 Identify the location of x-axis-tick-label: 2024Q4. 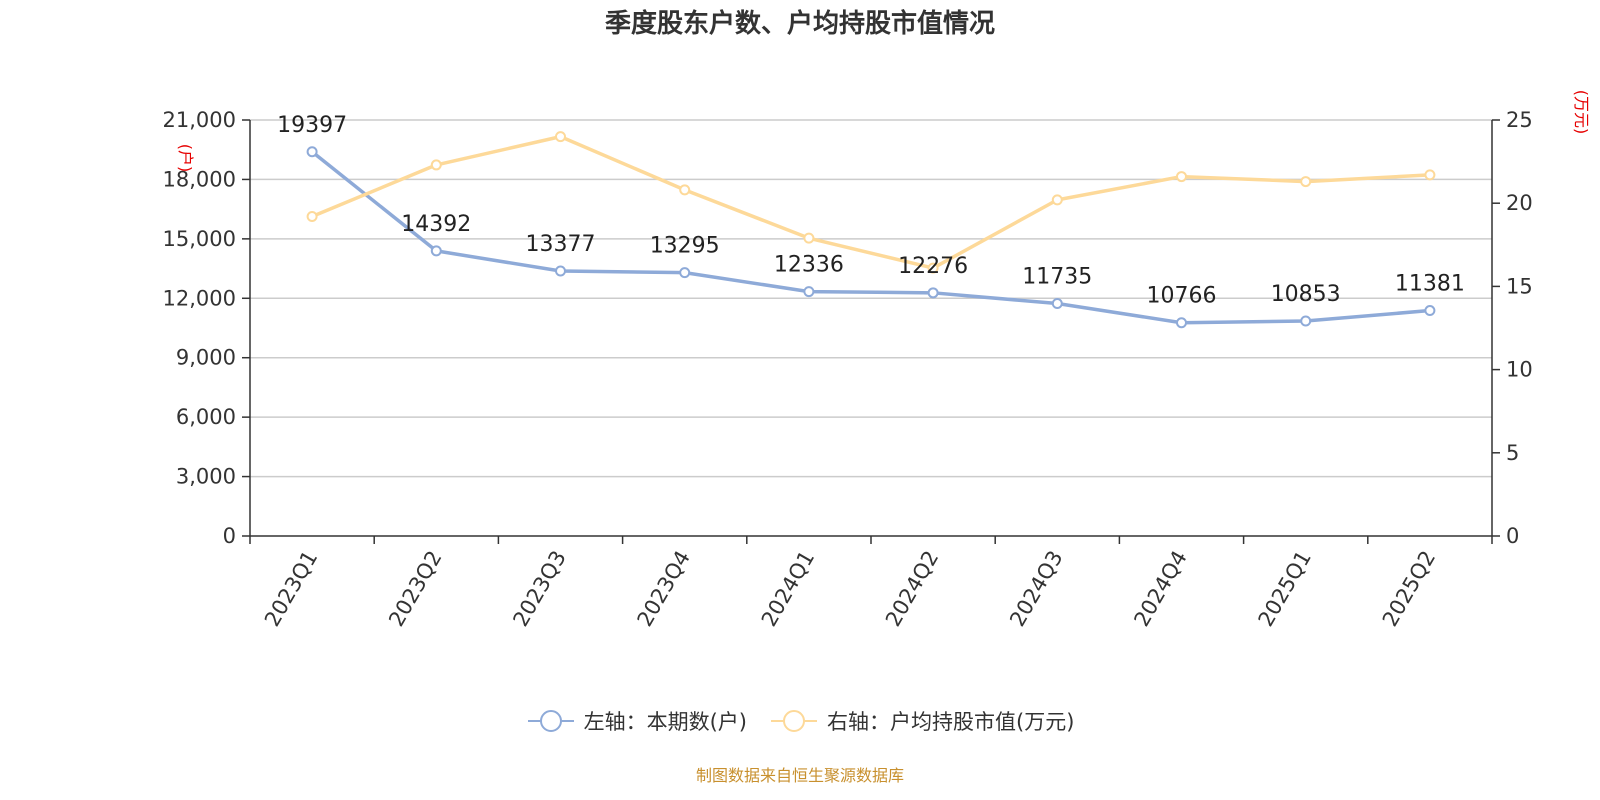
(1160, 589).